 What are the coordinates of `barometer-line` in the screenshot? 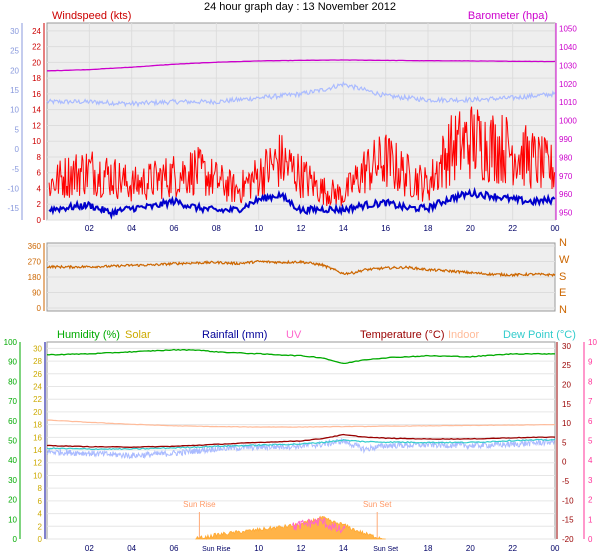 It's located at (301, 65).